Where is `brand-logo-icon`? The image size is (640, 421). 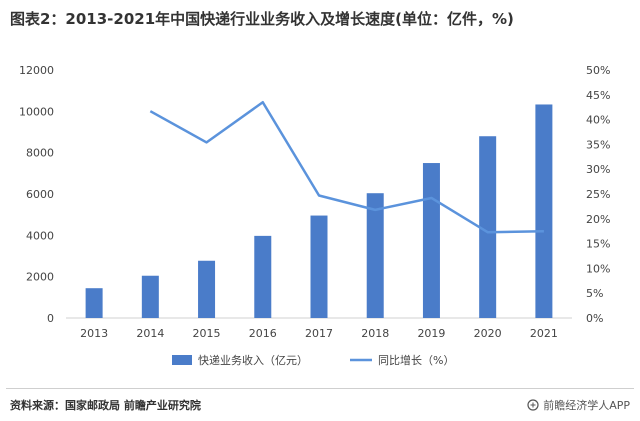
brand-logo-icon is located at coordinates (533, 405).